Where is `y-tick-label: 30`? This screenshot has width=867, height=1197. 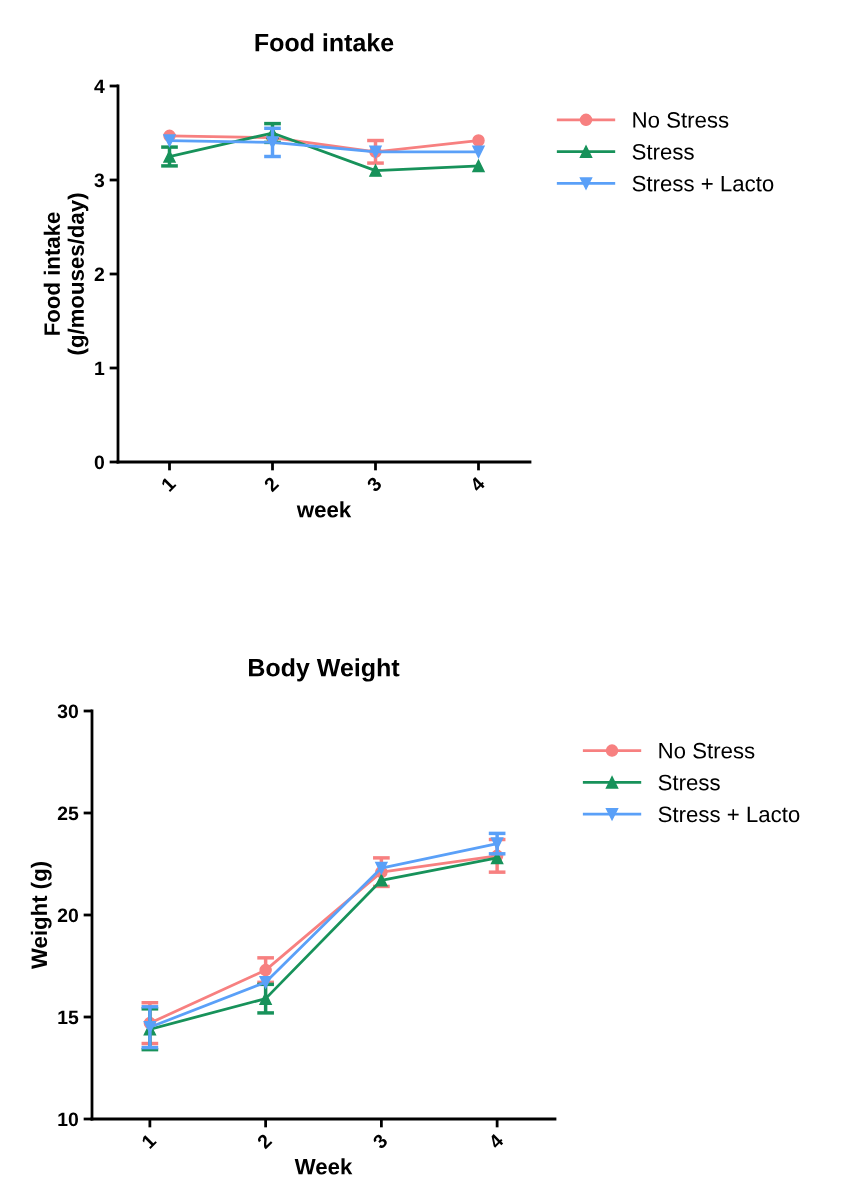 y-tick-label: 30 is located at coordinates (68, 711).